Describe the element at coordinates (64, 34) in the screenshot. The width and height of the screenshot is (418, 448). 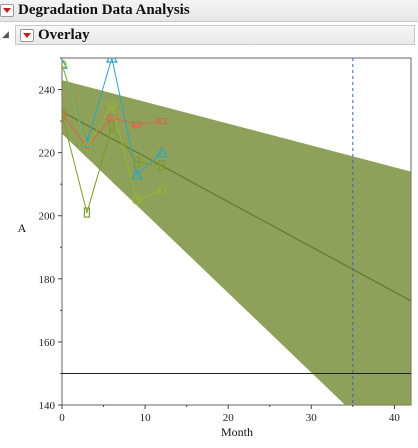
I see `overlay-title: Overlay` at that location.